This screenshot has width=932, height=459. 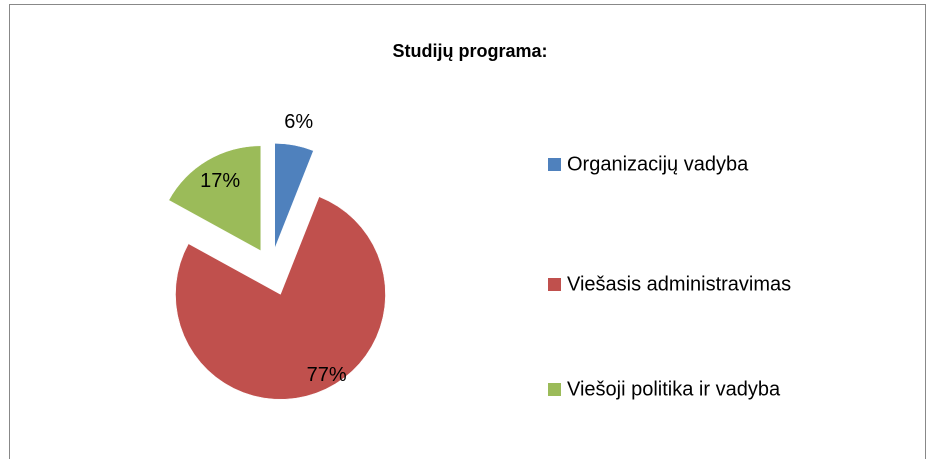 I want to click on slice-label: 6%, so click(x=298, y=122).